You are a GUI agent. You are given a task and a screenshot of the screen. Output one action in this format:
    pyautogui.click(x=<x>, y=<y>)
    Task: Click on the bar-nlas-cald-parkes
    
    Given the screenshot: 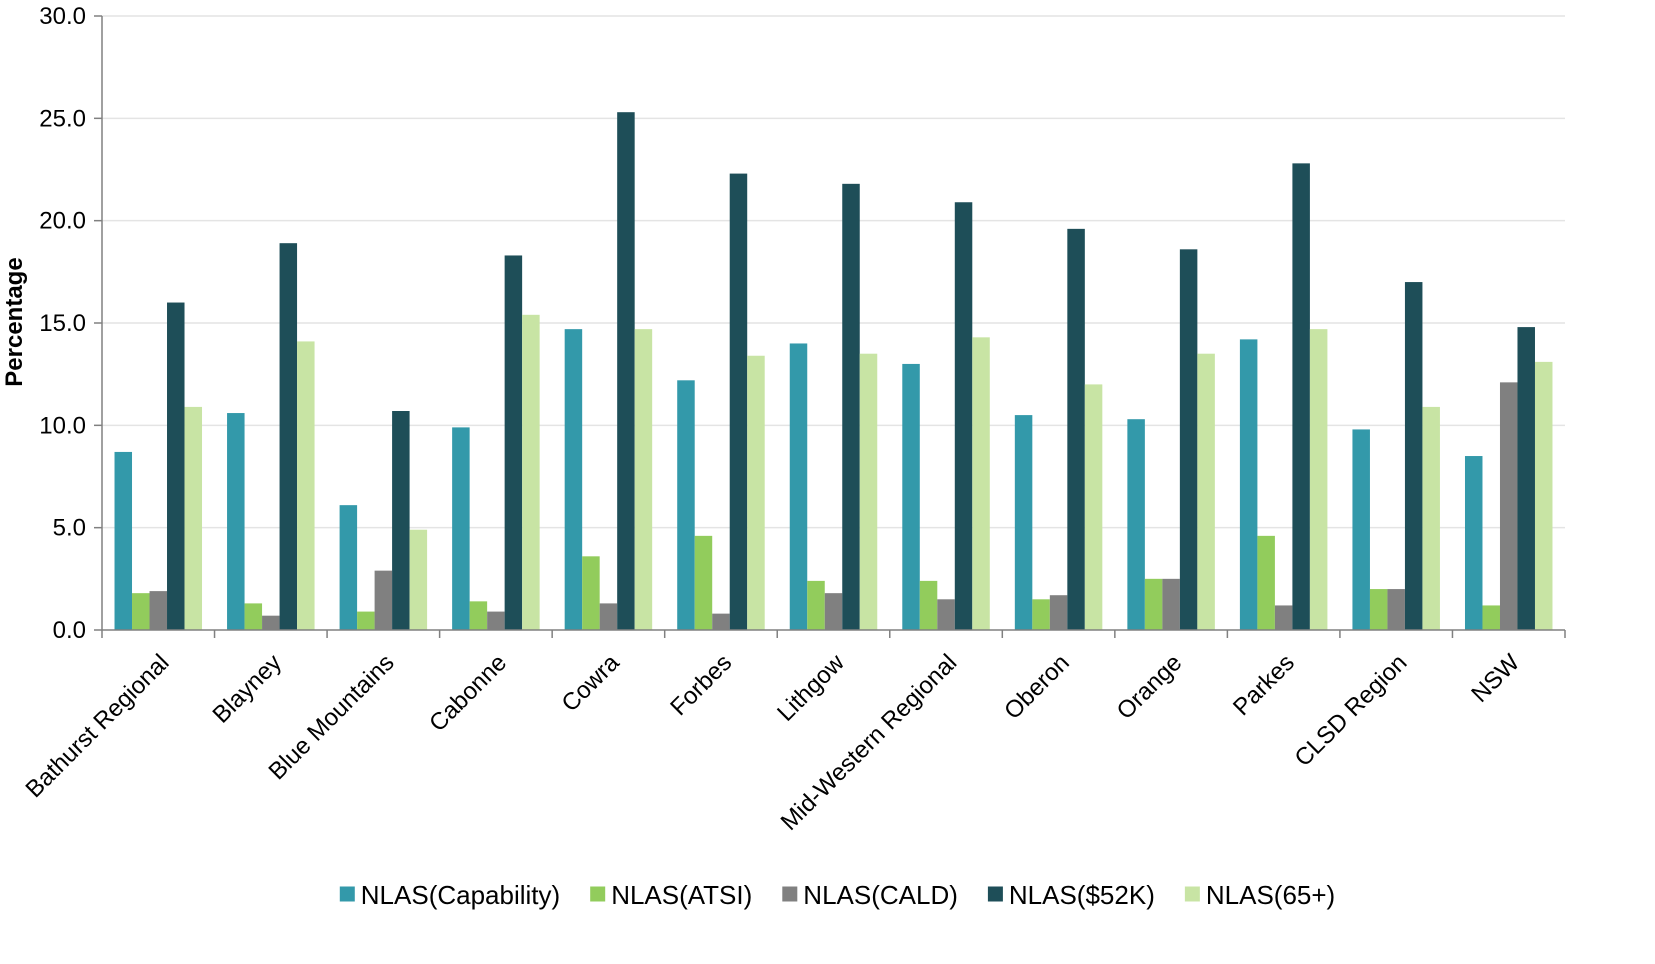 What is the action you would take?
    pyautogui.click(x=1283, y=617)
    